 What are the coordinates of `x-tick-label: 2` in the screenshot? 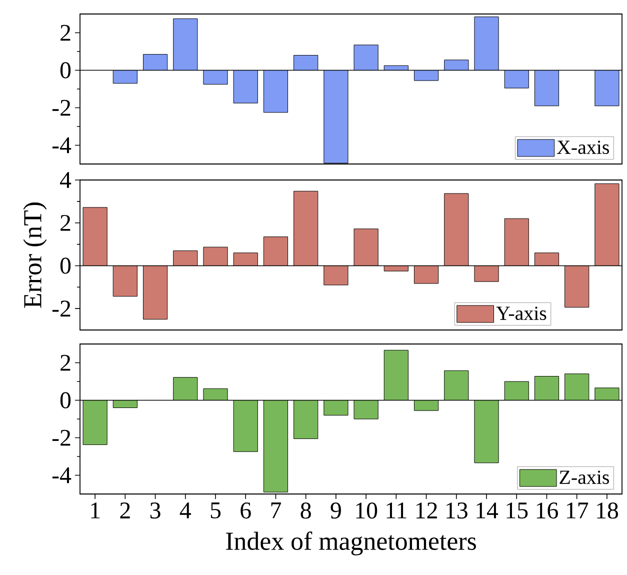 It's located at (125, 510).